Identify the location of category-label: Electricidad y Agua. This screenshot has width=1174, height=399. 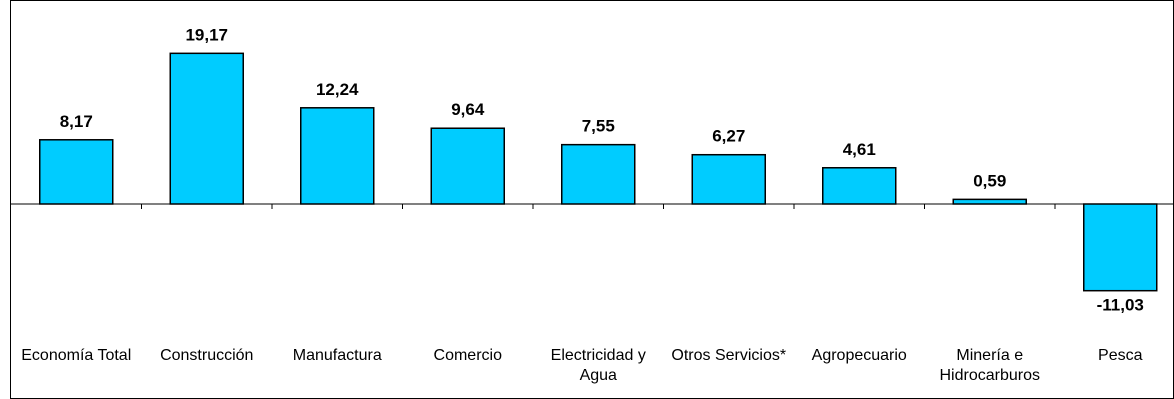
(598, 365).